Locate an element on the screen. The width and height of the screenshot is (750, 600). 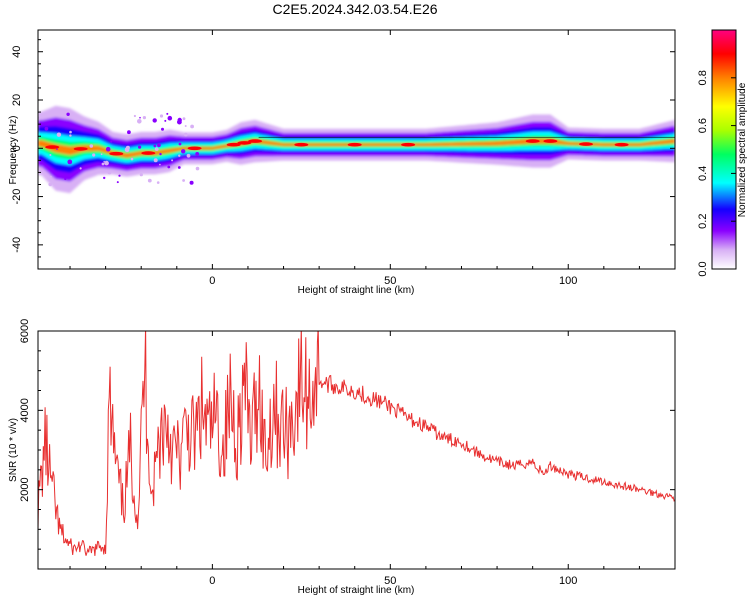
colorbar-tick-label: 0.0 is located at coordinates (703, 268).